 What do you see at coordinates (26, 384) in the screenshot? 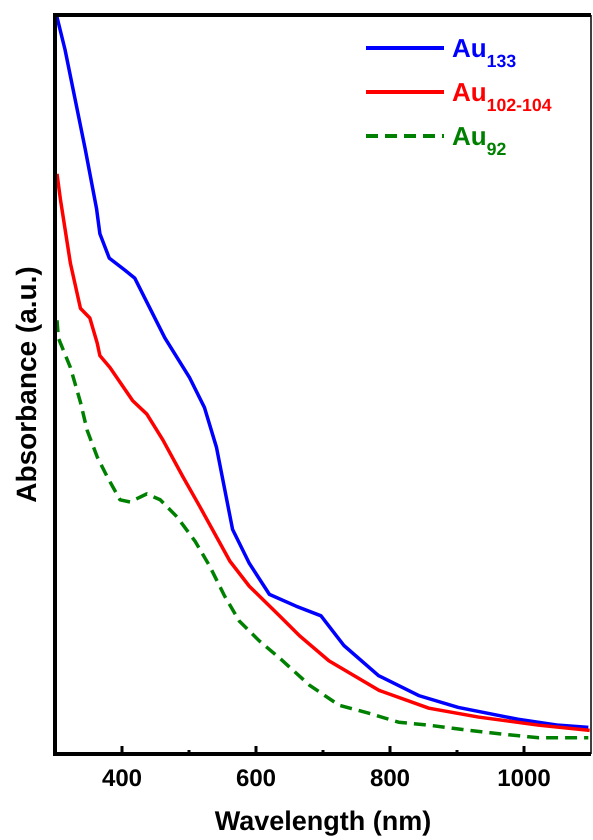
I see `y-axis-title: Absorbance (a.u.)` at bounding box center [26, 384].